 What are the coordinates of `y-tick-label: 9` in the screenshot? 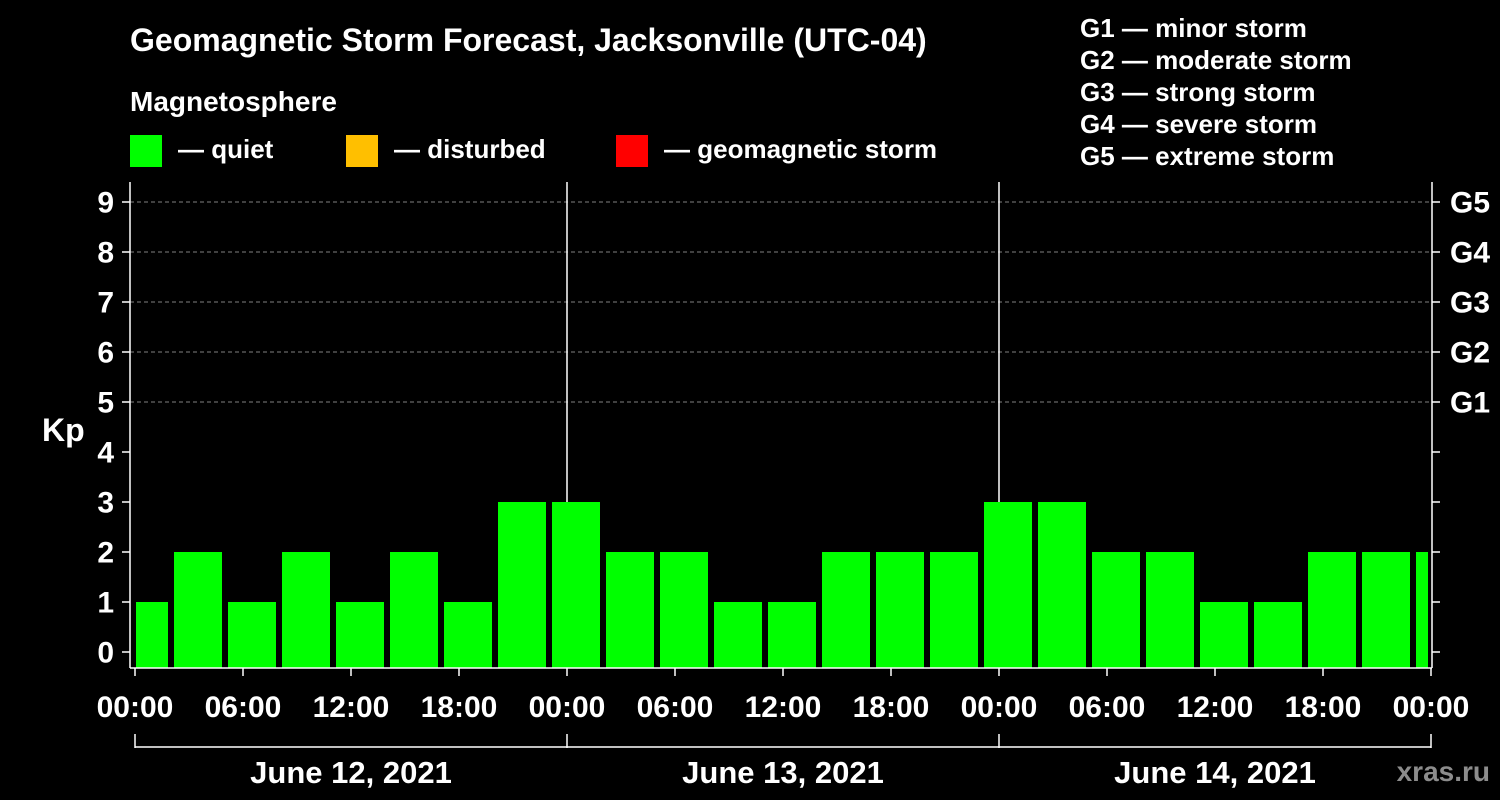 It's located at (105, 203).